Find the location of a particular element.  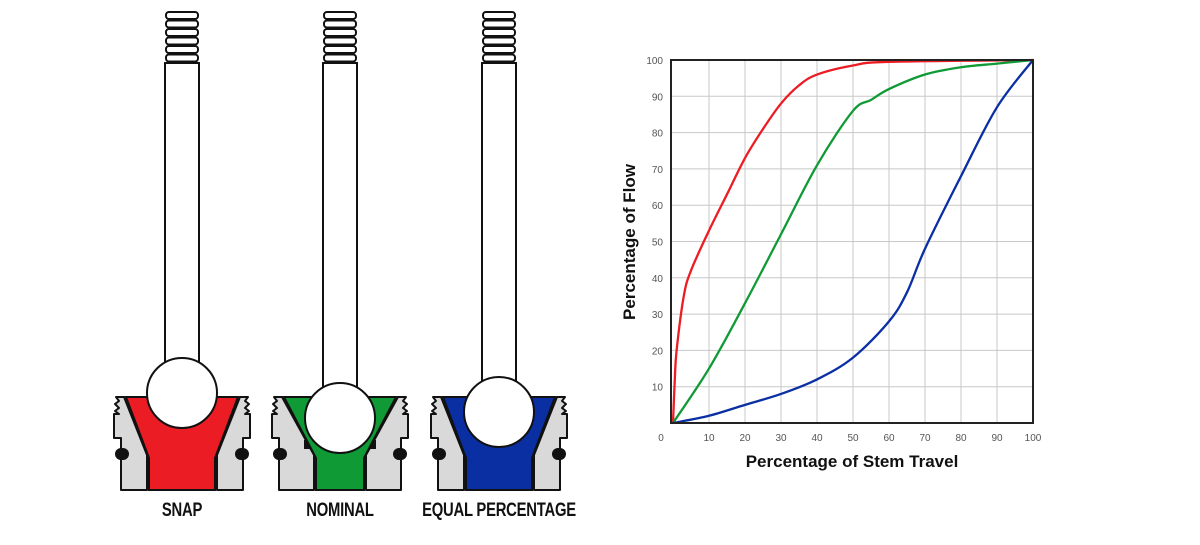

y-tick-label: 10 is located at coordinates (658, 388).